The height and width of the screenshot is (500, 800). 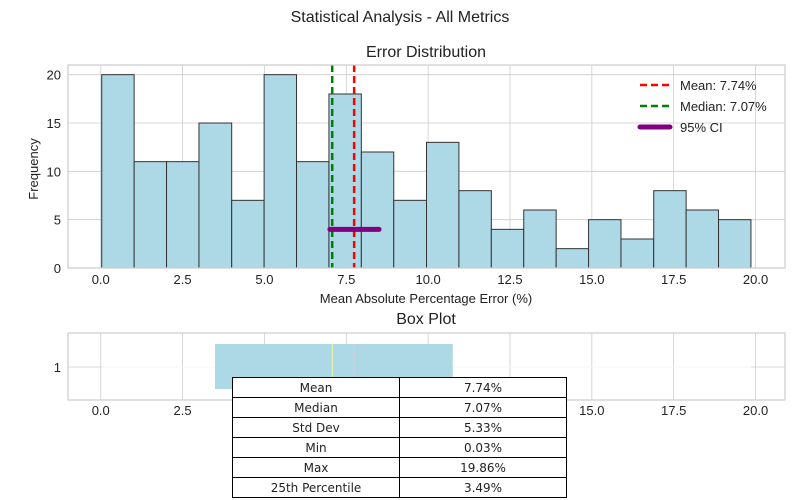 What do you see at coordinates (54, 75) in the screenshot?
I see `histogram-y-tick-label: 20` at bounding box center [54, 75].